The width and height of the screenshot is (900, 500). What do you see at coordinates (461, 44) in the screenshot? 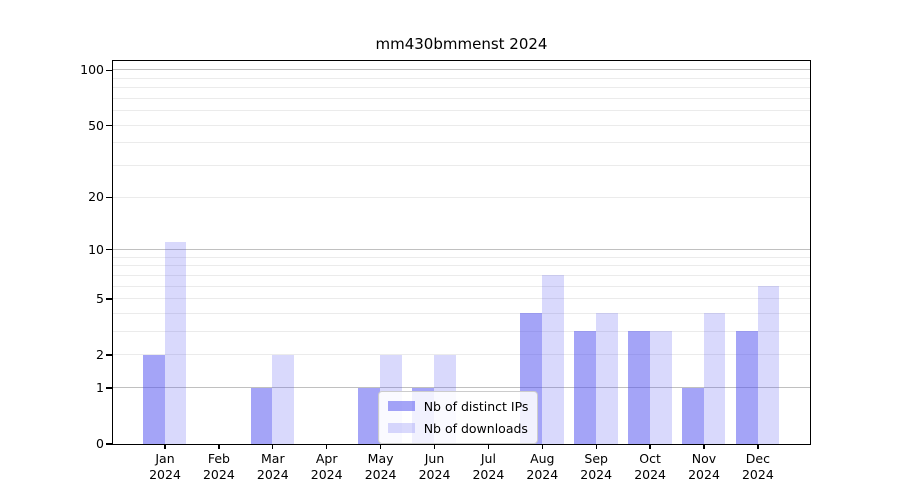
I see `chart-title: mm430bmmenst 2024` at bounding box center [461, 44].